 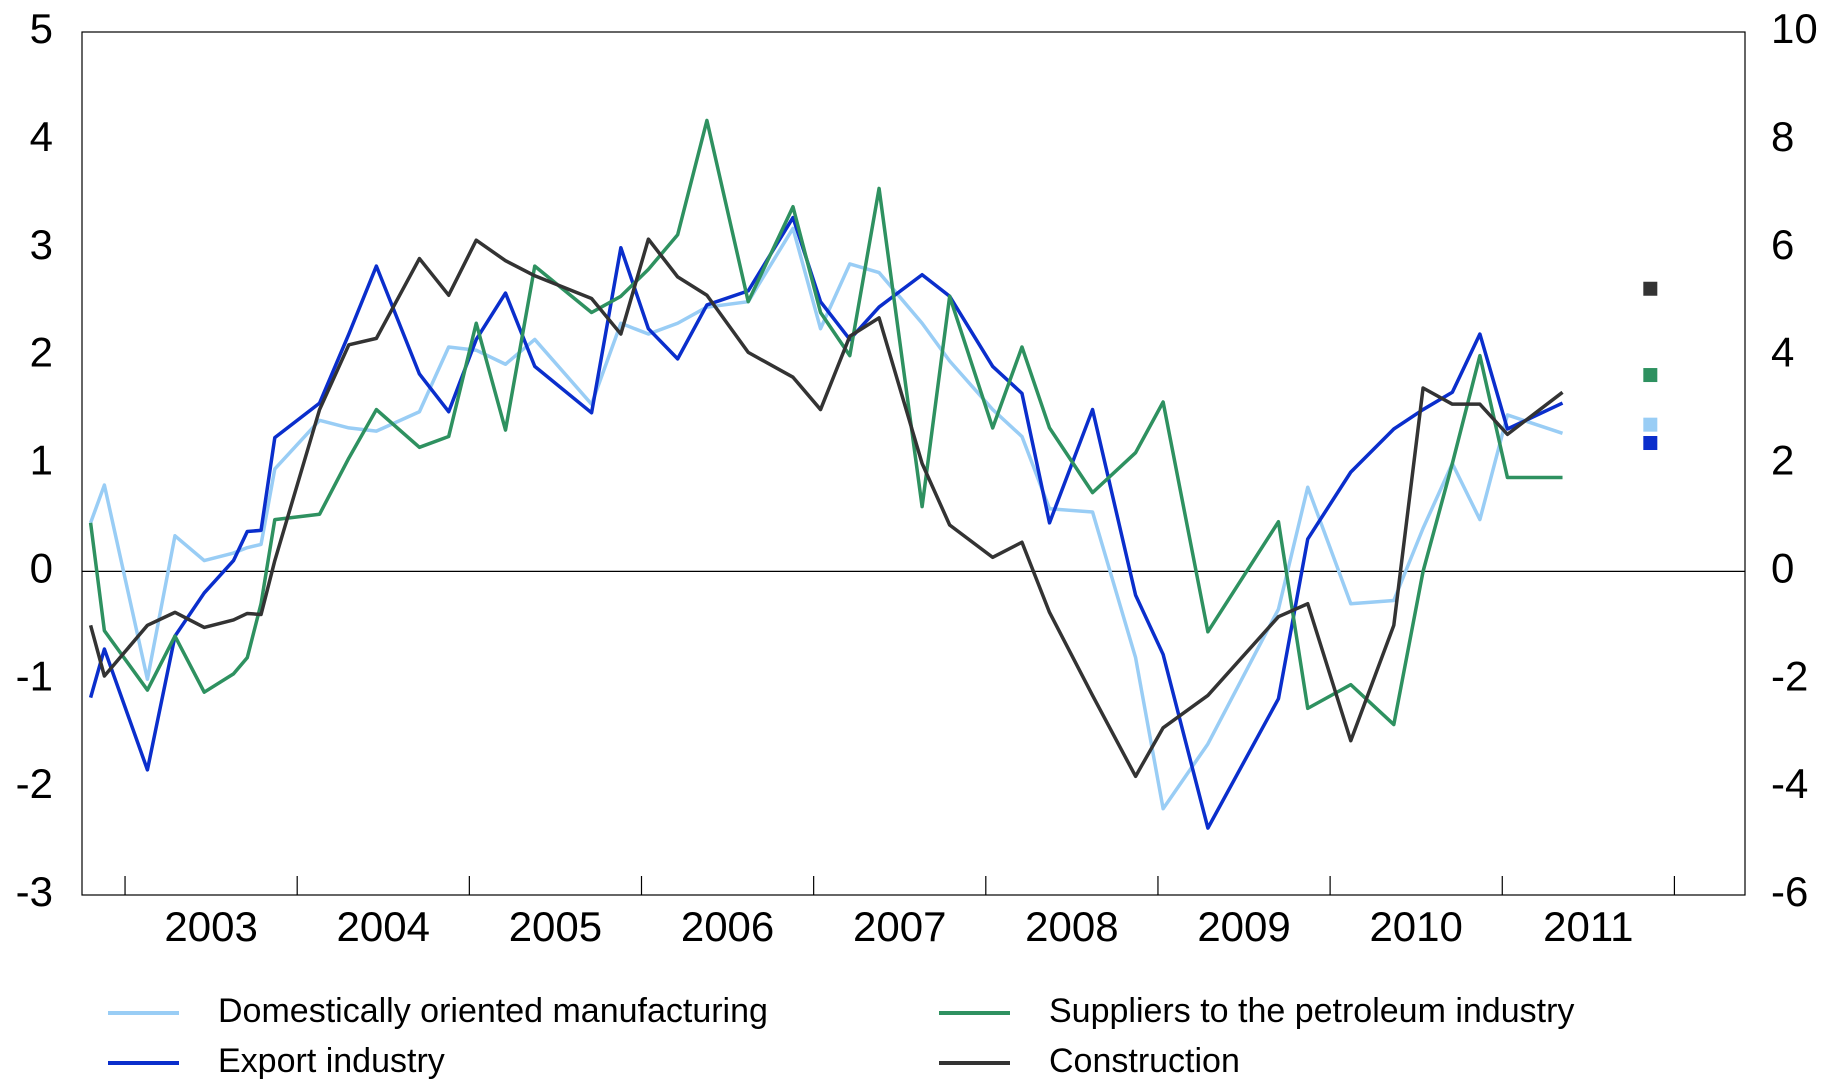 I want to click on y-tick-label: 3, so click(x=41, y=244).